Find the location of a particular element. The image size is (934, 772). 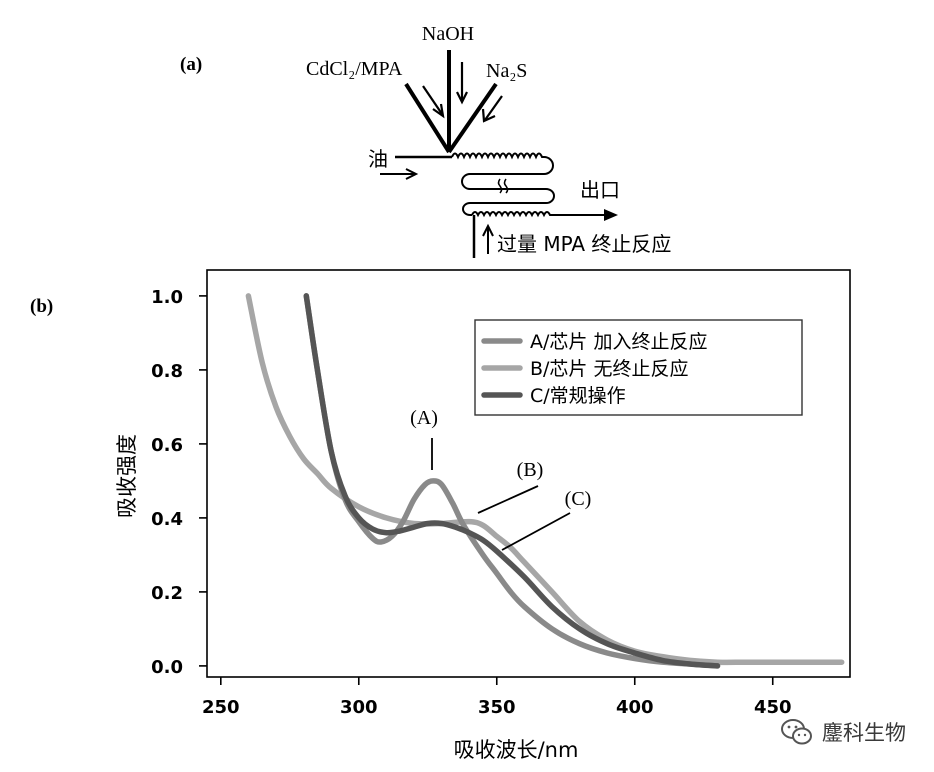

watermark-text: 鏖科生物 is located at coordinates (864, 733).